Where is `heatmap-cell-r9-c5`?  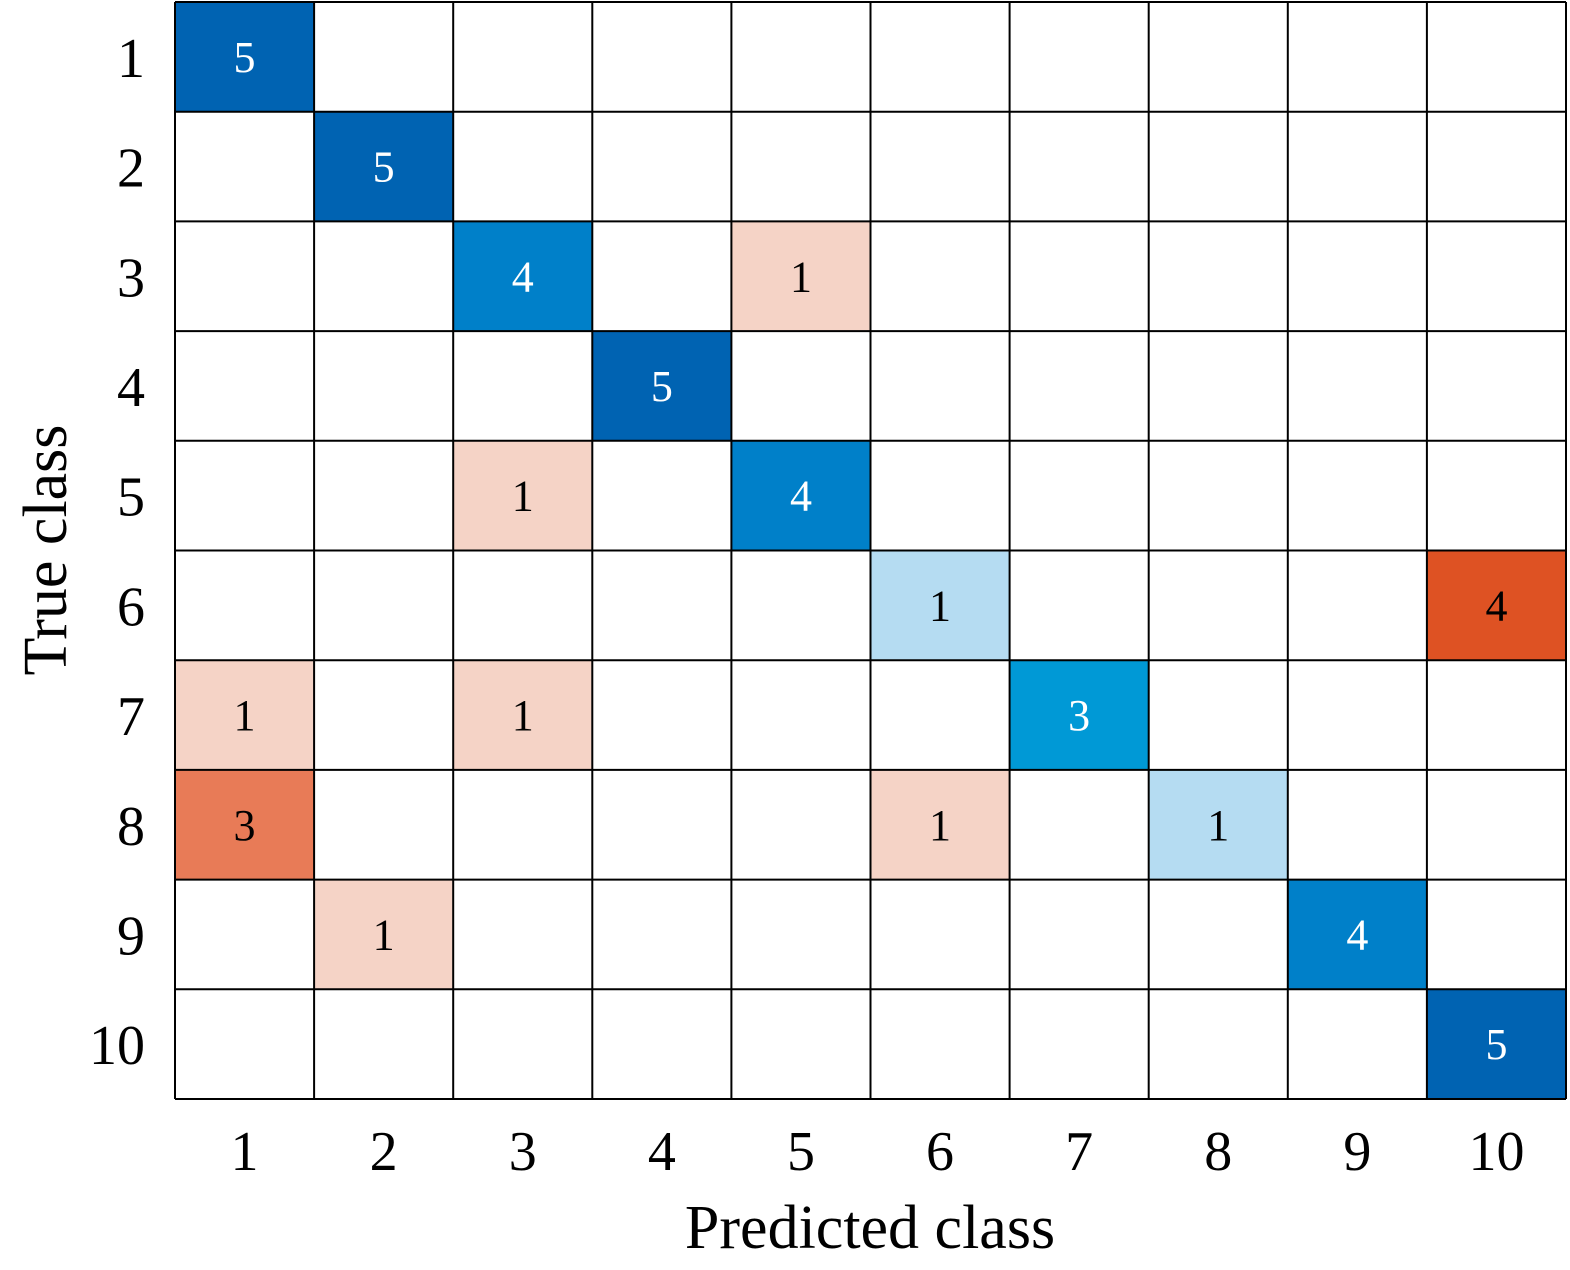 heatmap-cell-r9-c5 is located at coordinates (801, 934).